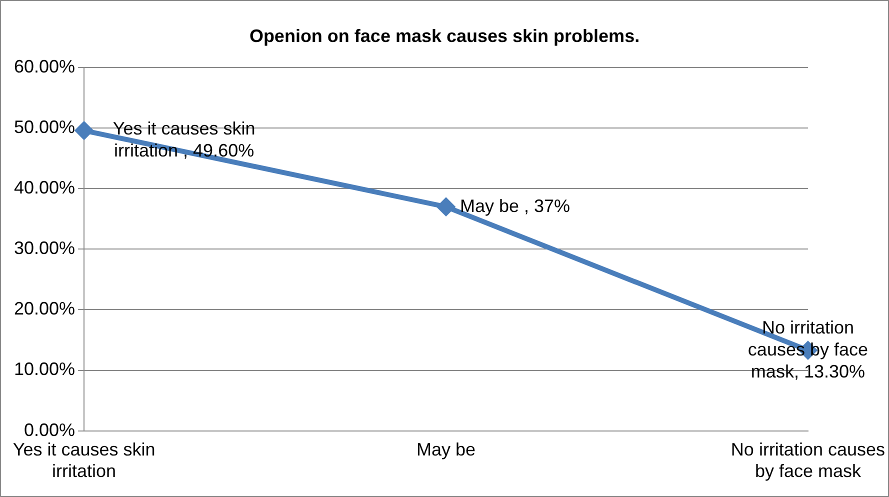 This screenshot has height=497, width=889. What do you see at coordinates (45, 308) in the screenshot?
I see `y-tick-label: 20.00%` at bounding box center [45, 308].